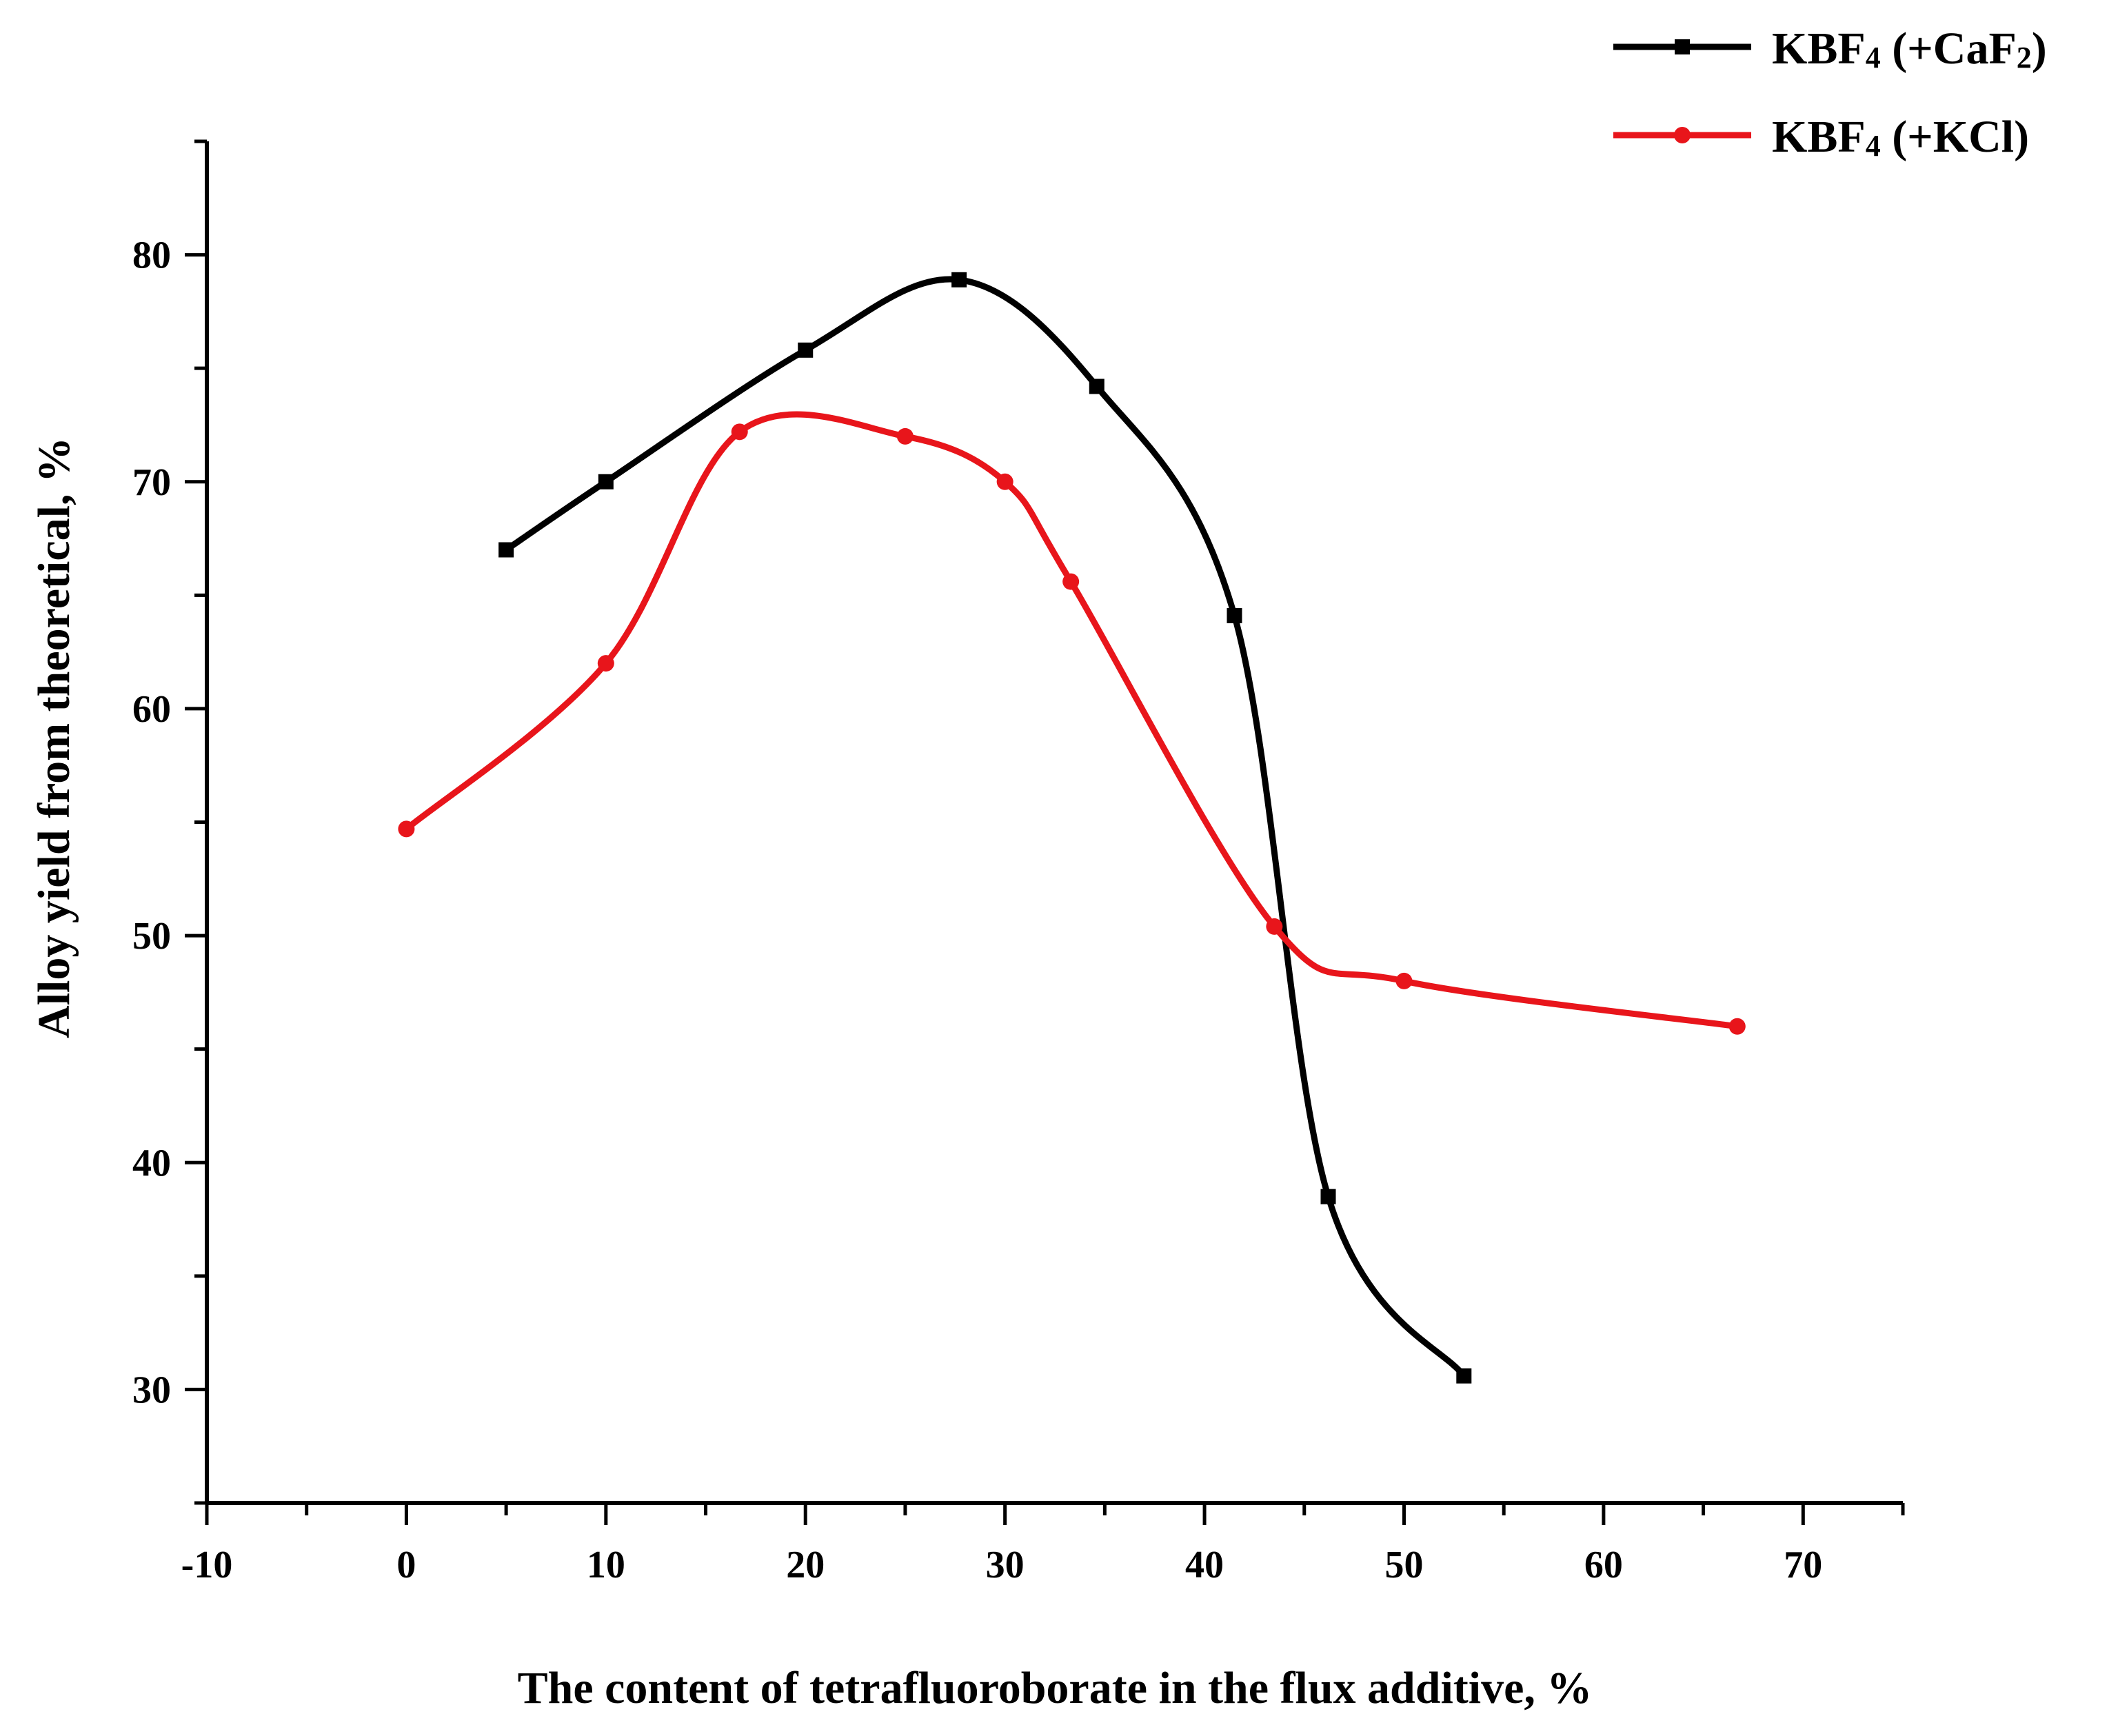  What do you see at coordinates (1604, 1565) in the screenshot?
I see `x-tick-label: 60` at bounding box center [1604, 1565].